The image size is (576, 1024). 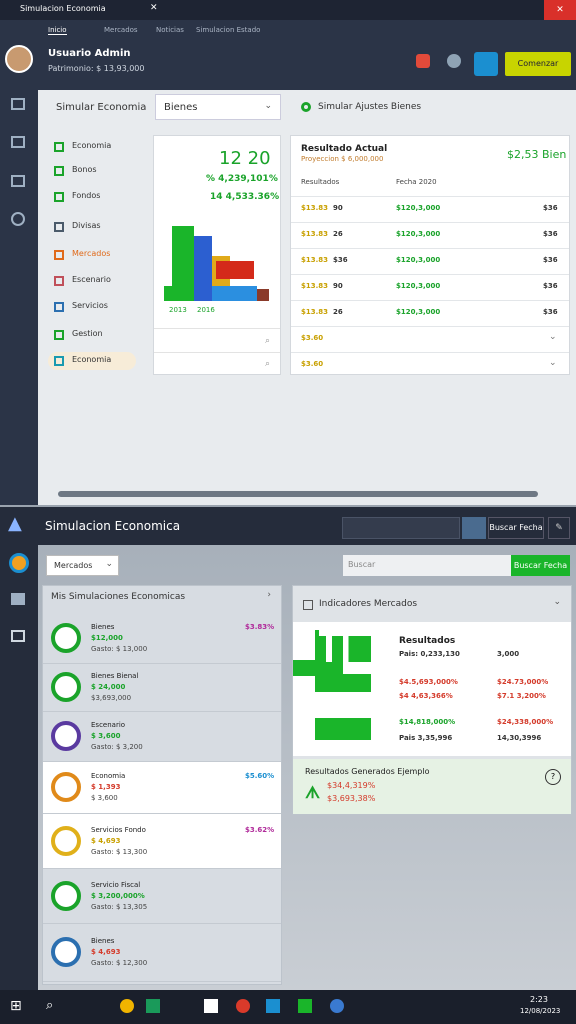 I want to click on nav-item: Fondos, so click(x=92, y=197).